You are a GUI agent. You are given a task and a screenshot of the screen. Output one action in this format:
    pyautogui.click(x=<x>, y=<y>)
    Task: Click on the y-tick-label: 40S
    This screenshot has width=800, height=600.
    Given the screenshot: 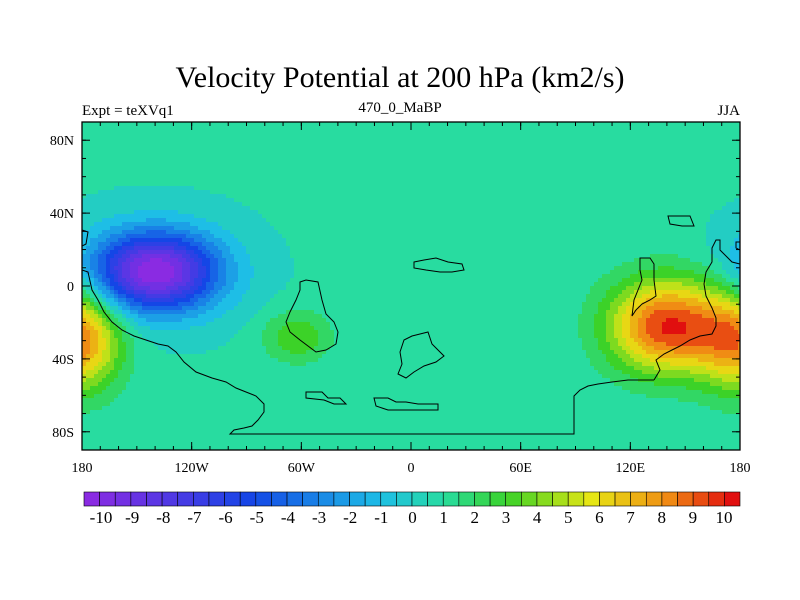 What is the action you would take?
    pyautogui.click(x=63, y=360)
    